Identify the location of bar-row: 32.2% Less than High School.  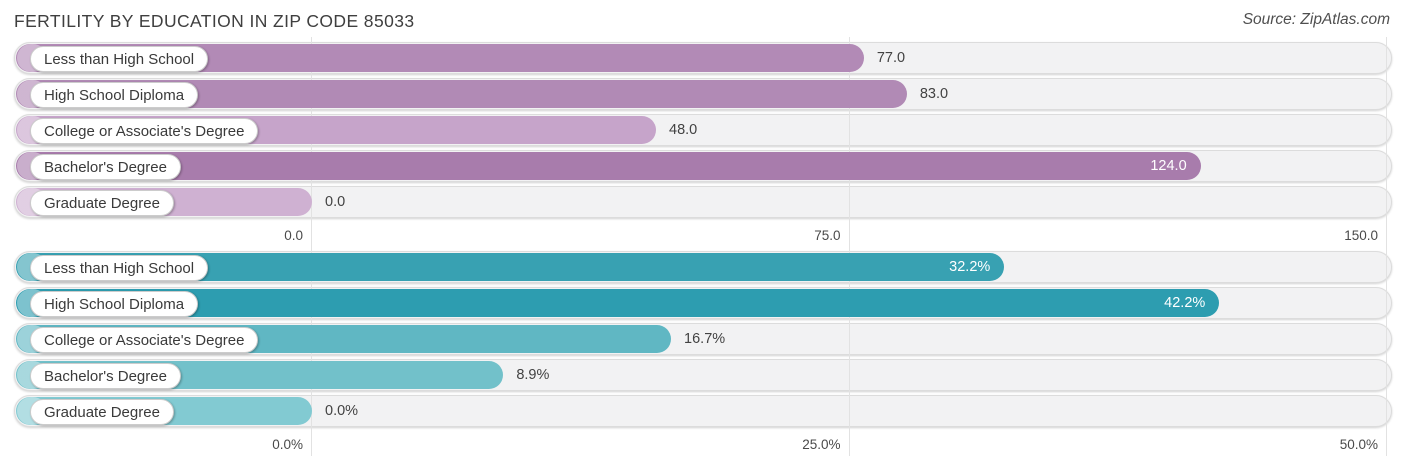
(703, 267).